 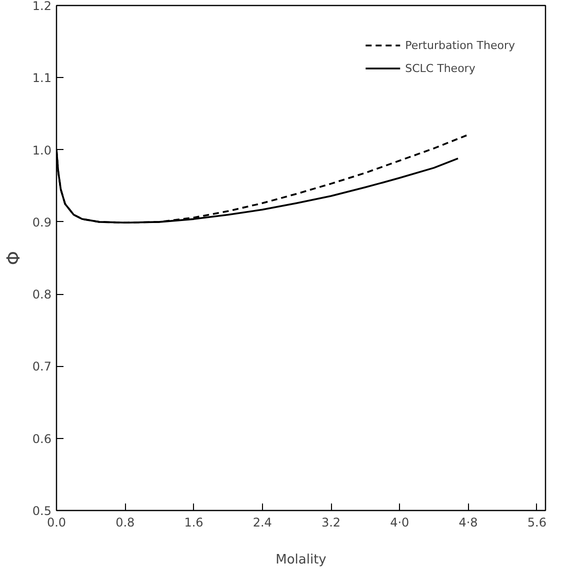 I want to click on x-tick-label: 3.2, so click(x=331, y=523).